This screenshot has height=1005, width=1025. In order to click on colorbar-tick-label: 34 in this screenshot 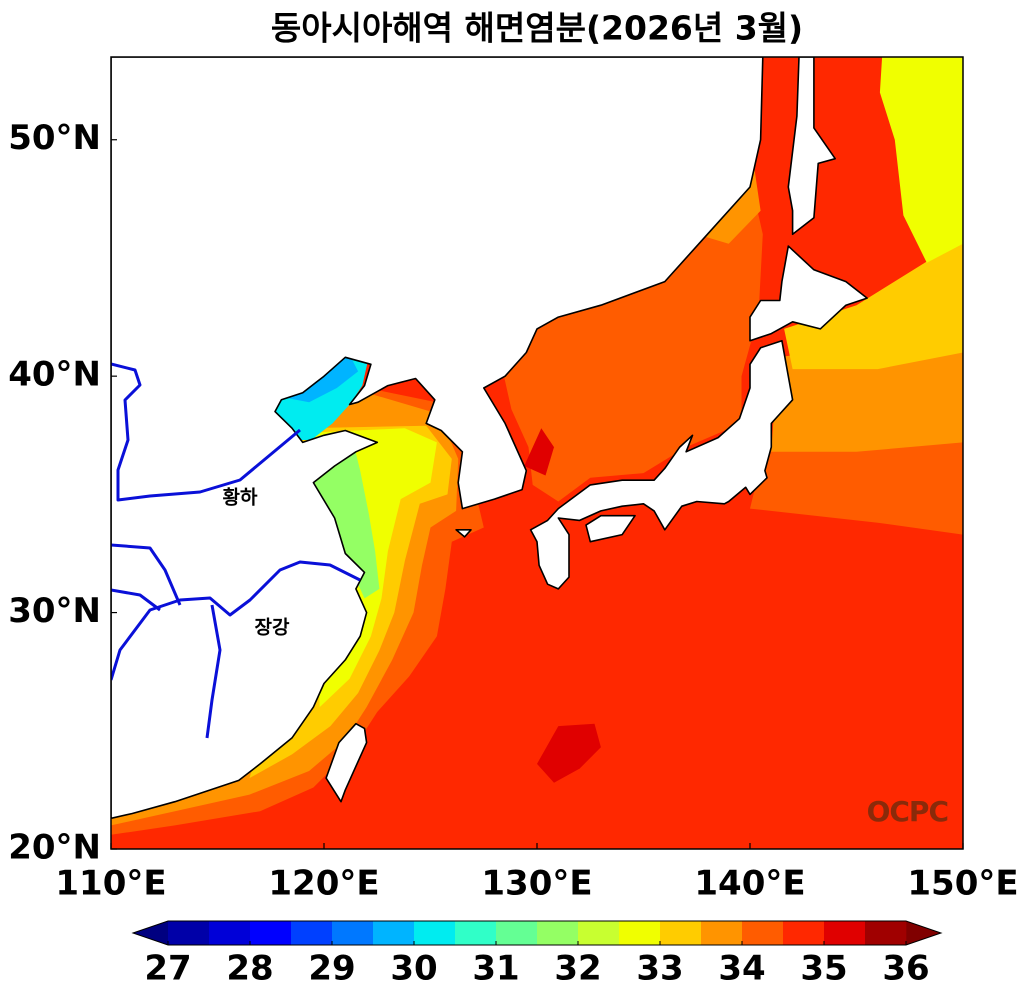, I will do `click(741, 969)`.